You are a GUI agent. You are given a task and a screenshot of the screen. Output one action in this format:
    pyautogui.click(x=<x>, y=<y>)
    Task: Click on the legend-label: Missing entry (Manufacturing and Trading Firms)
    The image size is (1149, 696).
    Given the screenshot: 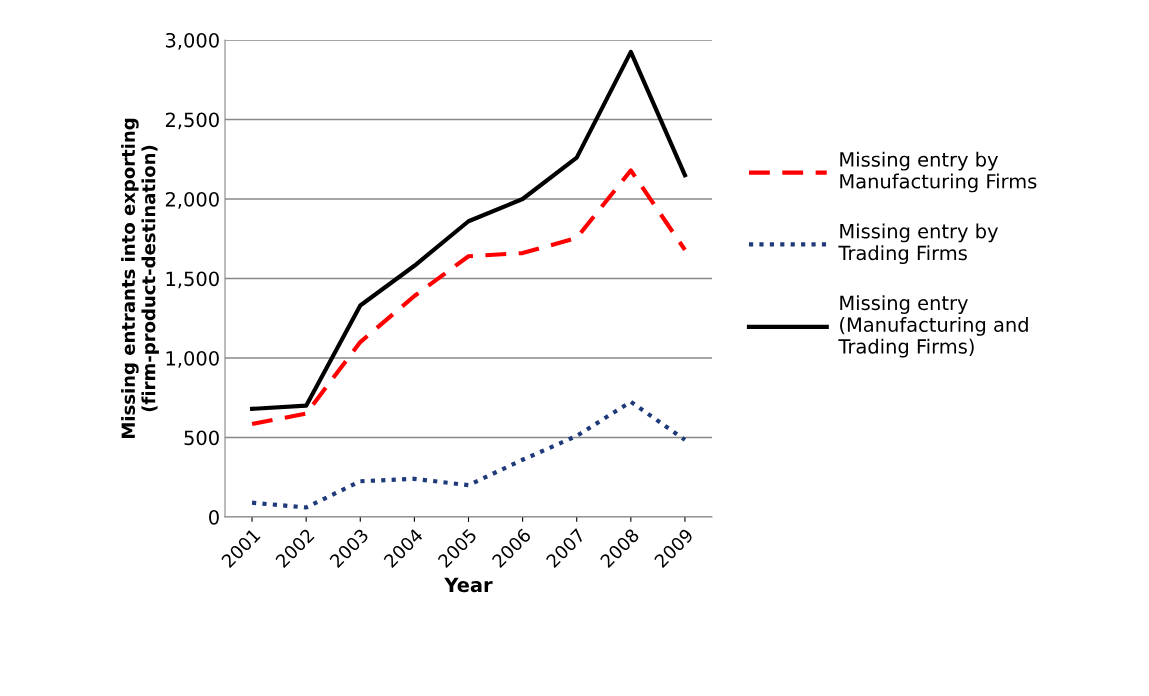 What is the action you would take?
    pyautogui.click(x=933, y=326)
    